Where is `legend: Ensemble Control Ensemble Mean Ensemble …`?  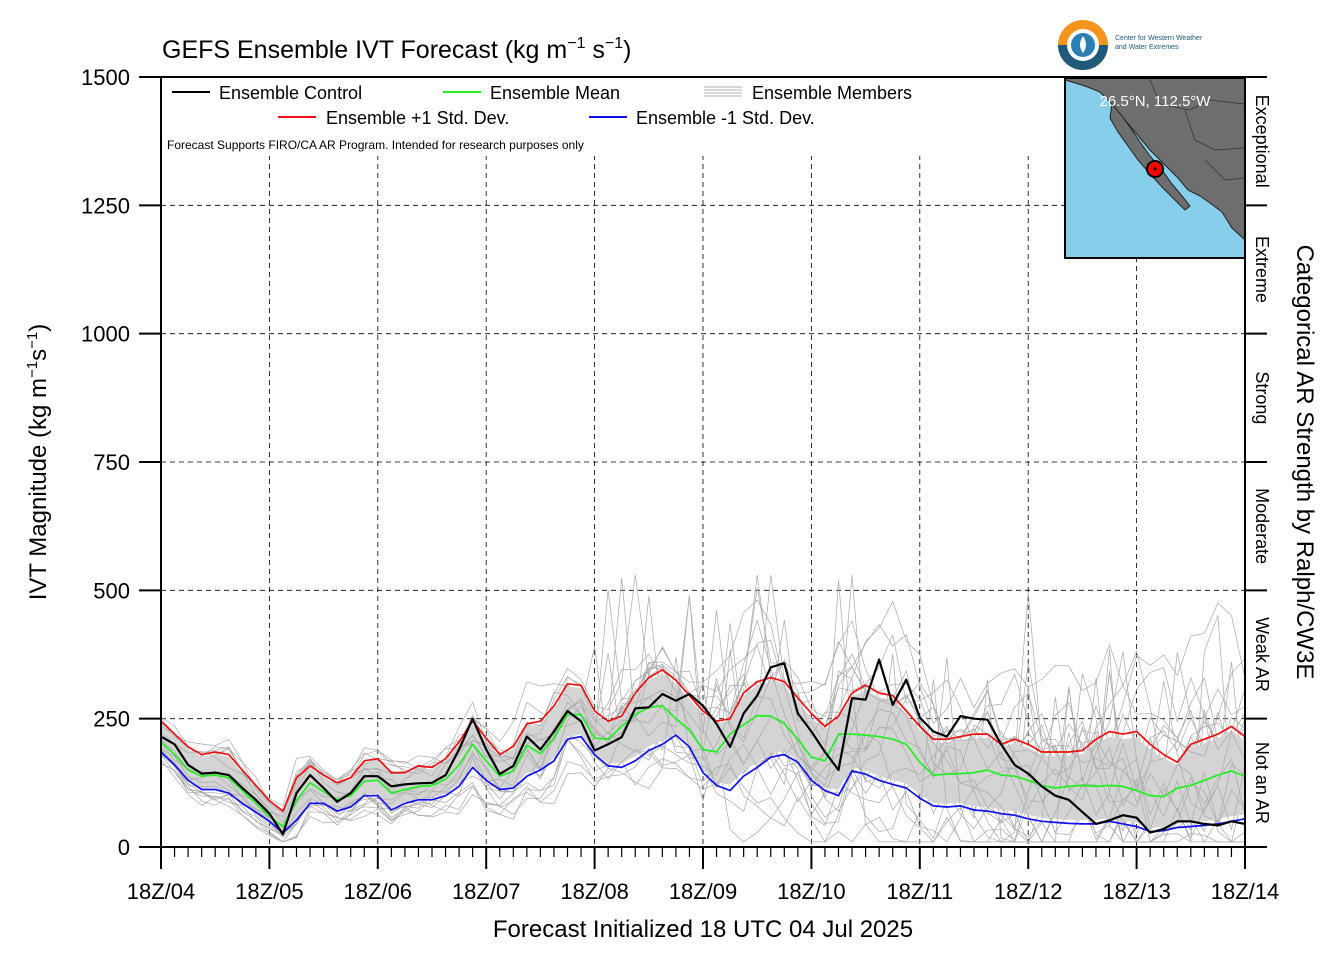
legend: Ensemble Control Ensemble Mean Ensemble … is located at coordinates (610, 117).